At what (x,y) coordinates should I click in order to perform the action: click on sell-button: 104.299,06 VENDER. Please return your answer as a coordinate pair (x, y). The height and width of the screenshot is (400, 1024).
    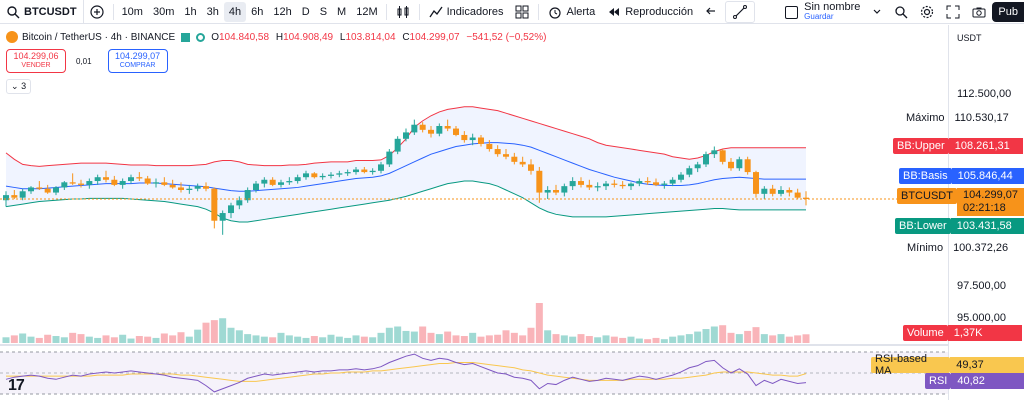
    Looking at the image, I should click on (36, 61).